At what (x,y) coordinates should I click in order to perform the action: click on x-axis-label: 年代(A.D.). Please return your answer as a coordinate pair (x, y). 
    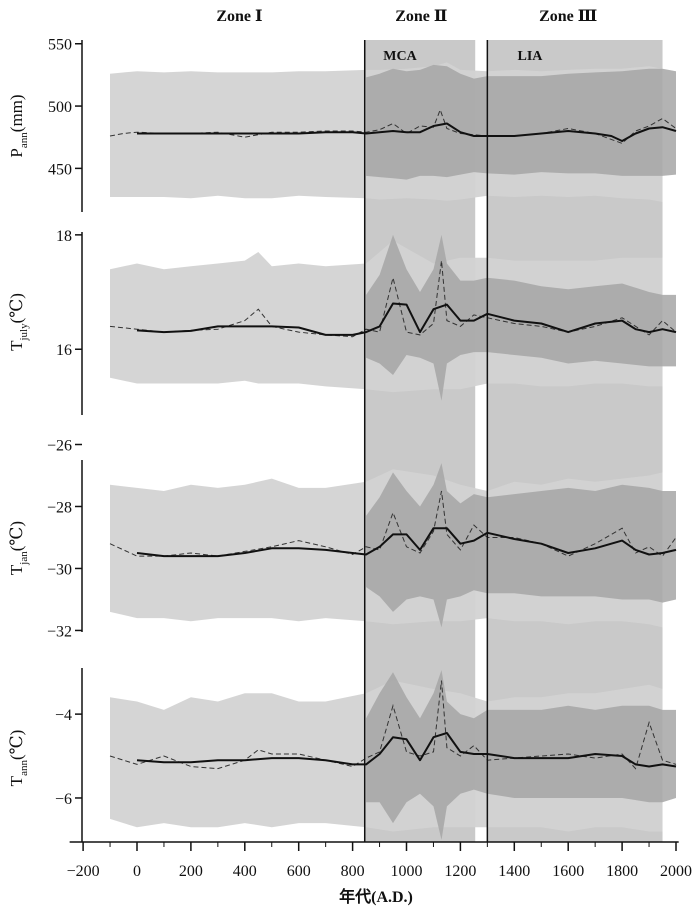
    Looking at the image, I should click on (376, 896).